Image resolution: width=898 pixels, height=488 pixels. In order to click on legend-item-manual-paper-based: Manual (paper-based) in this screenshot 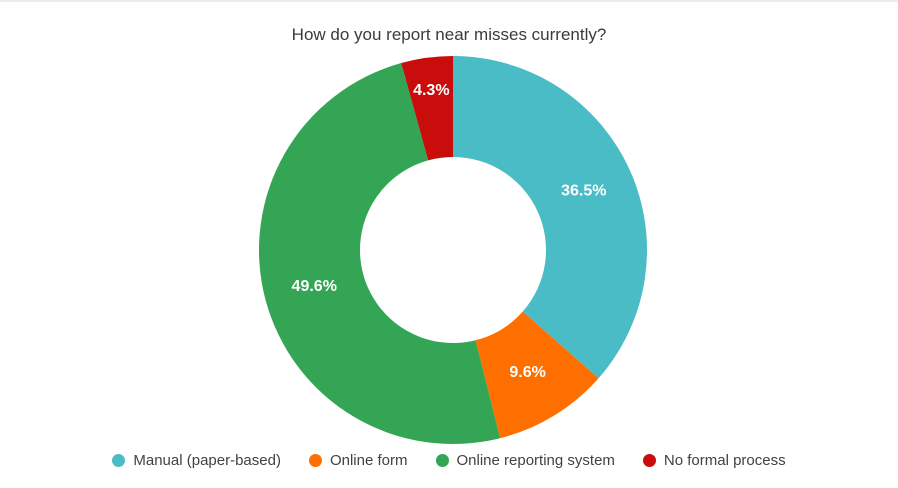, I will do `click(196, 460)`.